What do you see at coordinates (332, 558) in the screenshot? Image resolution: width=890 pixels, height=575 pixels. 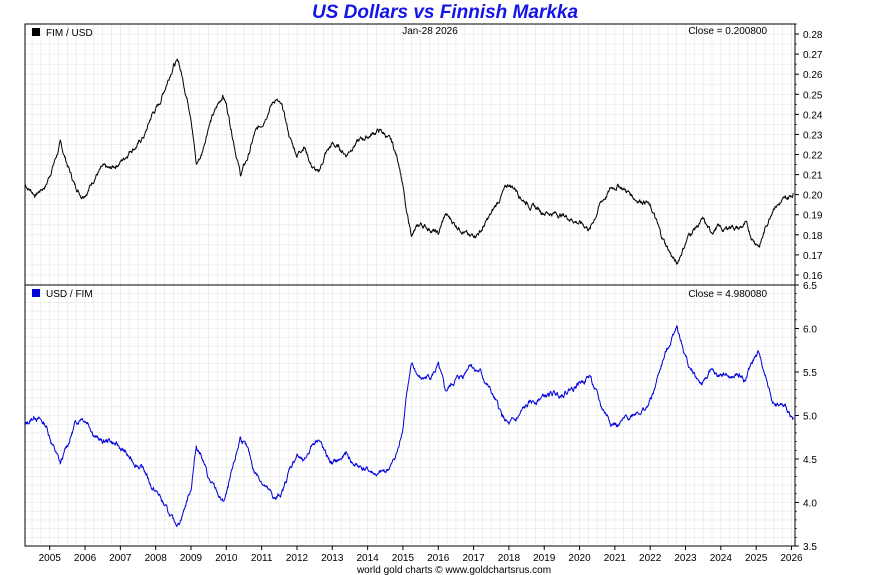 I see `x-tick-label: 2013` at bounding box center [332, 558].